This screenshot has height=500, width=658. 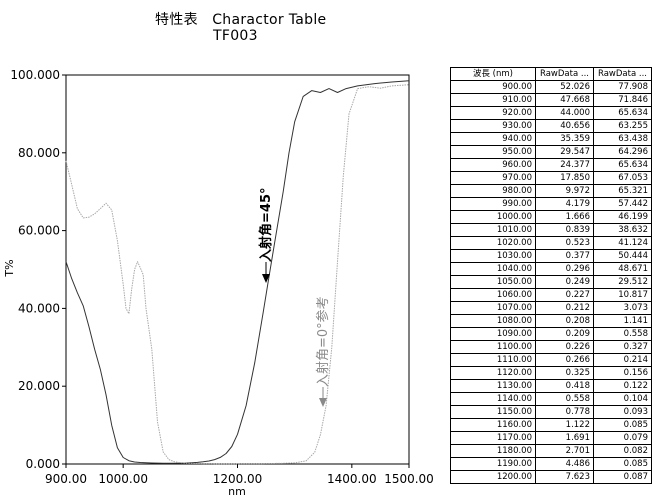 I want to click on table-row: 930.00 40.656 63.255, so click(x=551, y=126).